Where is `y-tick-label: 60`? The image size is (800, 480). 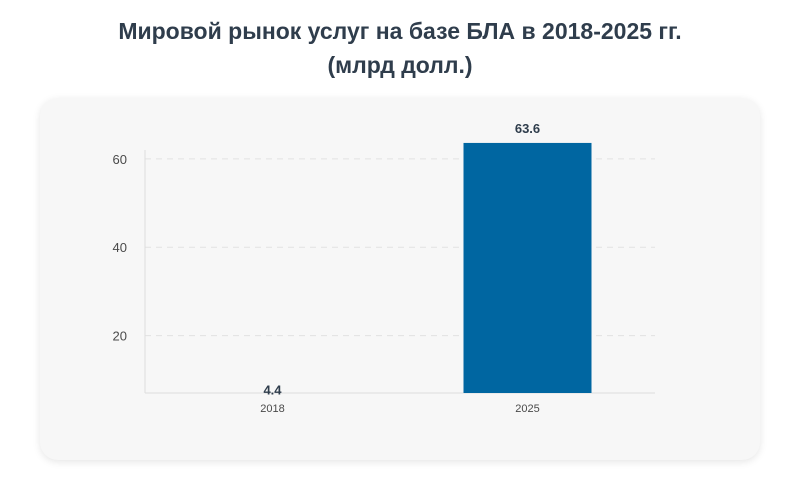 y-tick-label: 60 is located at coordinates (120, 159).